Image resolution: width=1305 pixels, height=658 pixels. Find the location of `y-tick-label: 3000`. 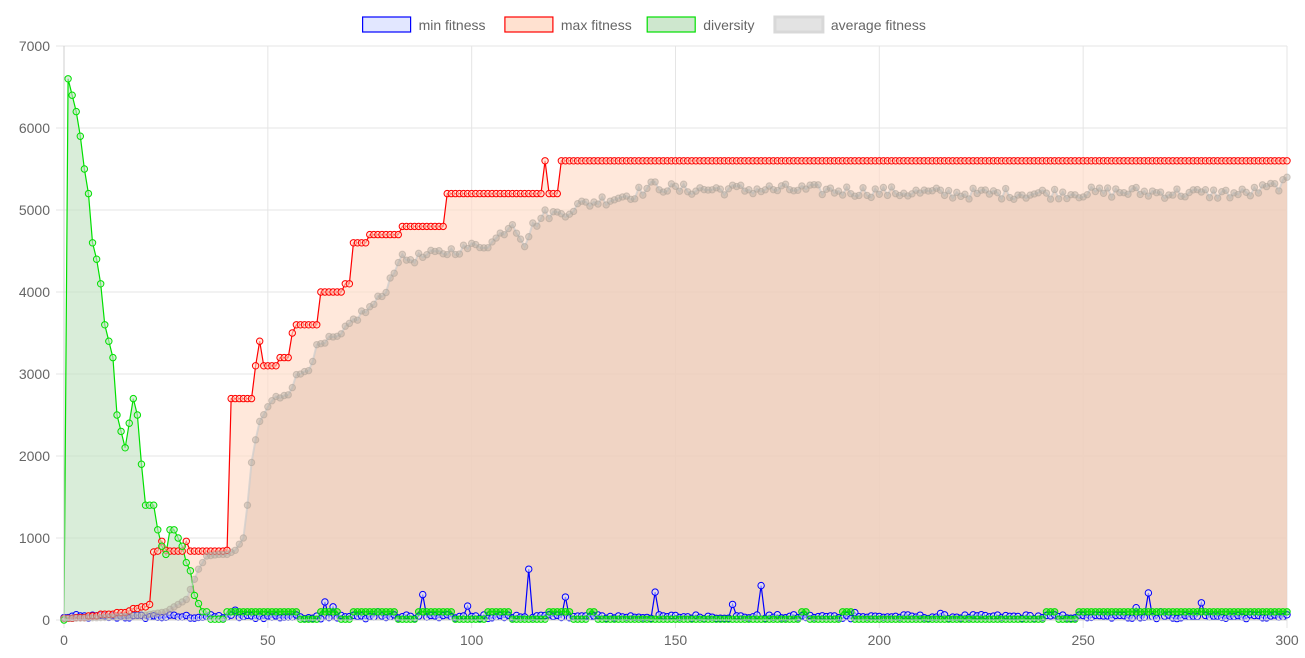

y-tick-label: 3000 is located at coordinates (34, 374).